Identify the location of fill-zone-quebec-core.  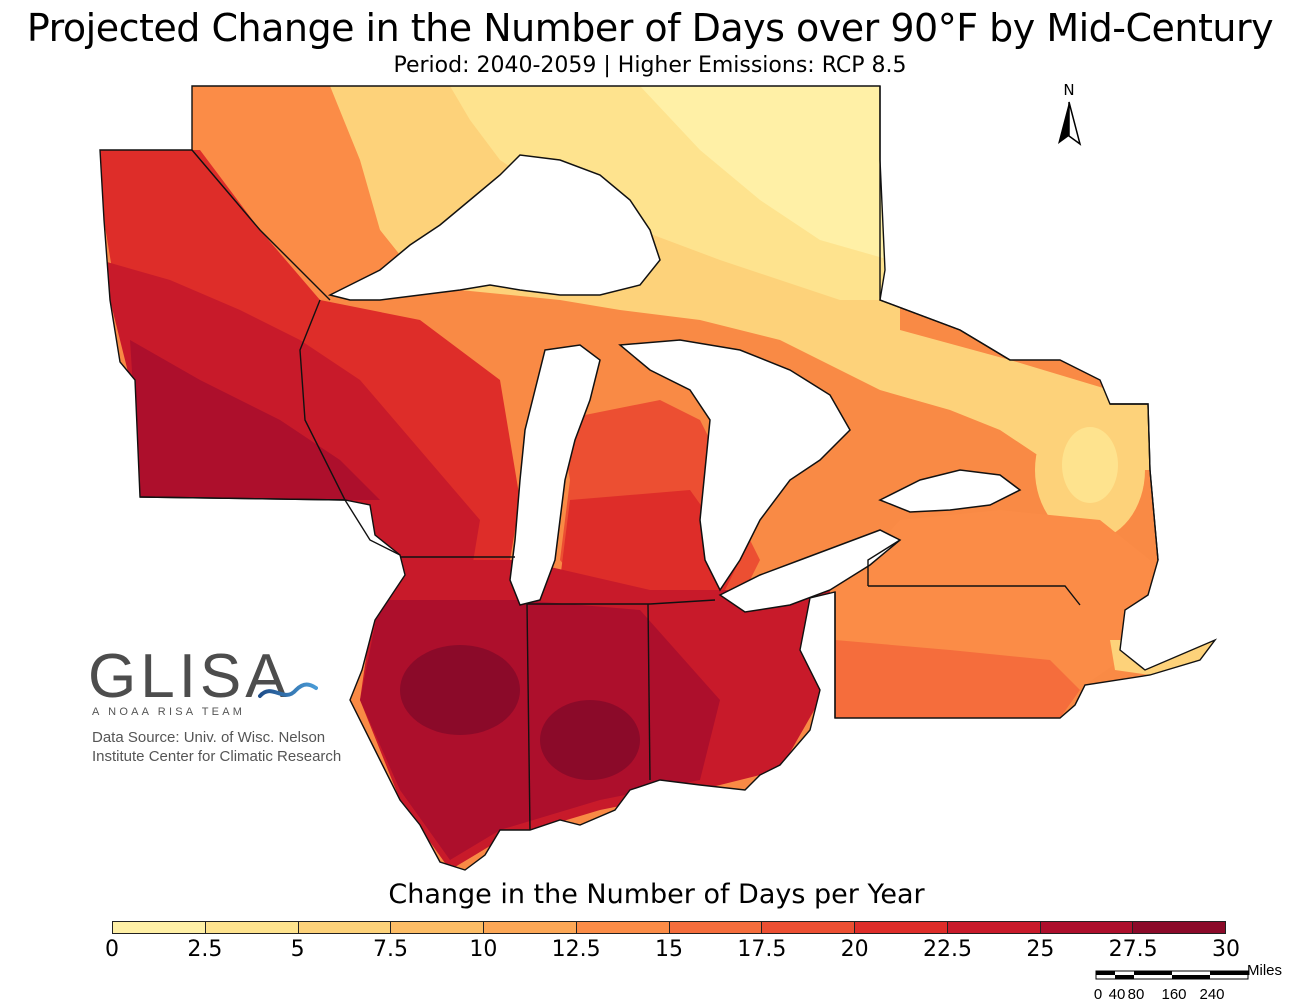
(1090, 465).